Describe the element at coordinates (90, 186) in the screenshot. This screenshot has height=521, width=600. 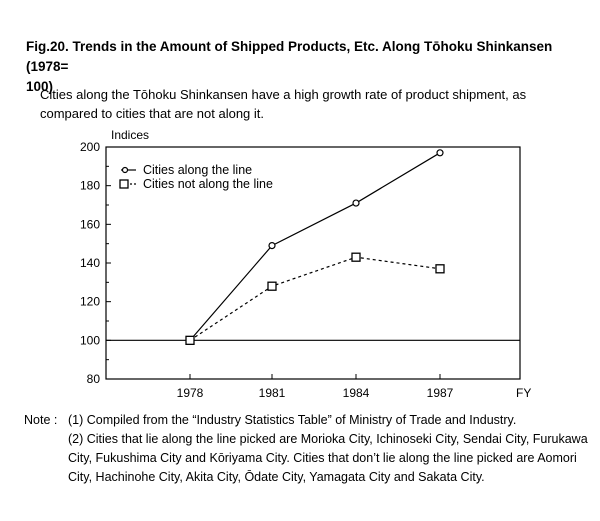
I see `y-tick-label: 180` at that location.